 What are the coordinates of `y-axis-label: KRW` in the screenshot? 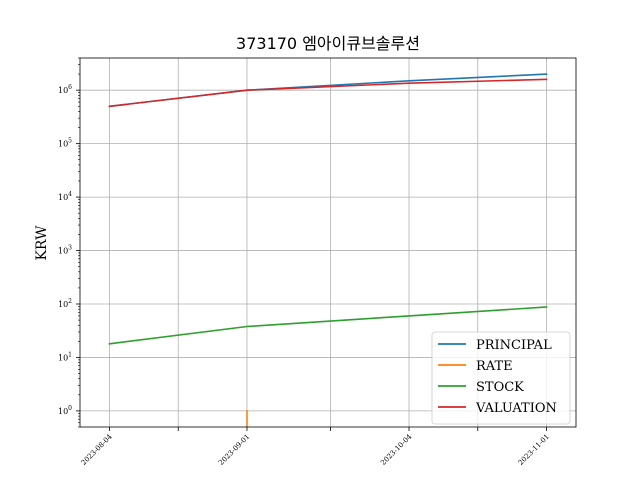 It's located at (42, 243).